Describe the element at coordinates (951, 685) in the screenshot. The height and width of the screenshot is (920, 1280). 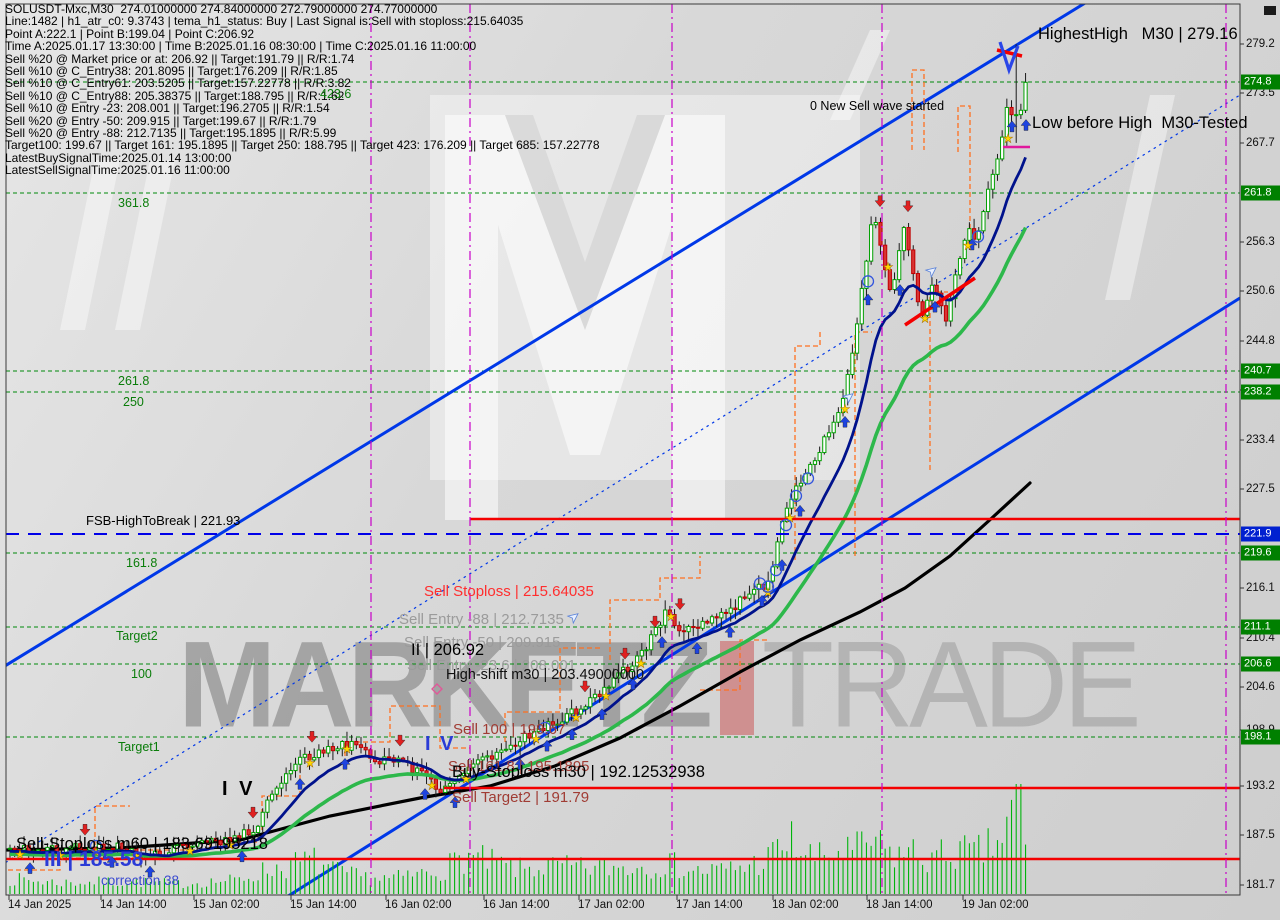
I see `brand-watermark-right: TRADE` at that location.